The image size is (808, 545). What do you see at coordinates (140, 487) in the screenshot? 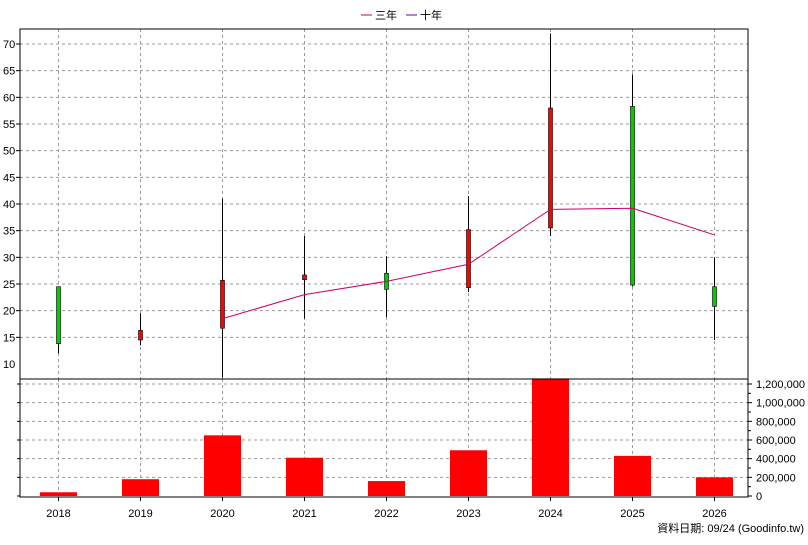
I see `volume-bar-2019` at bounding box center [140, 487].